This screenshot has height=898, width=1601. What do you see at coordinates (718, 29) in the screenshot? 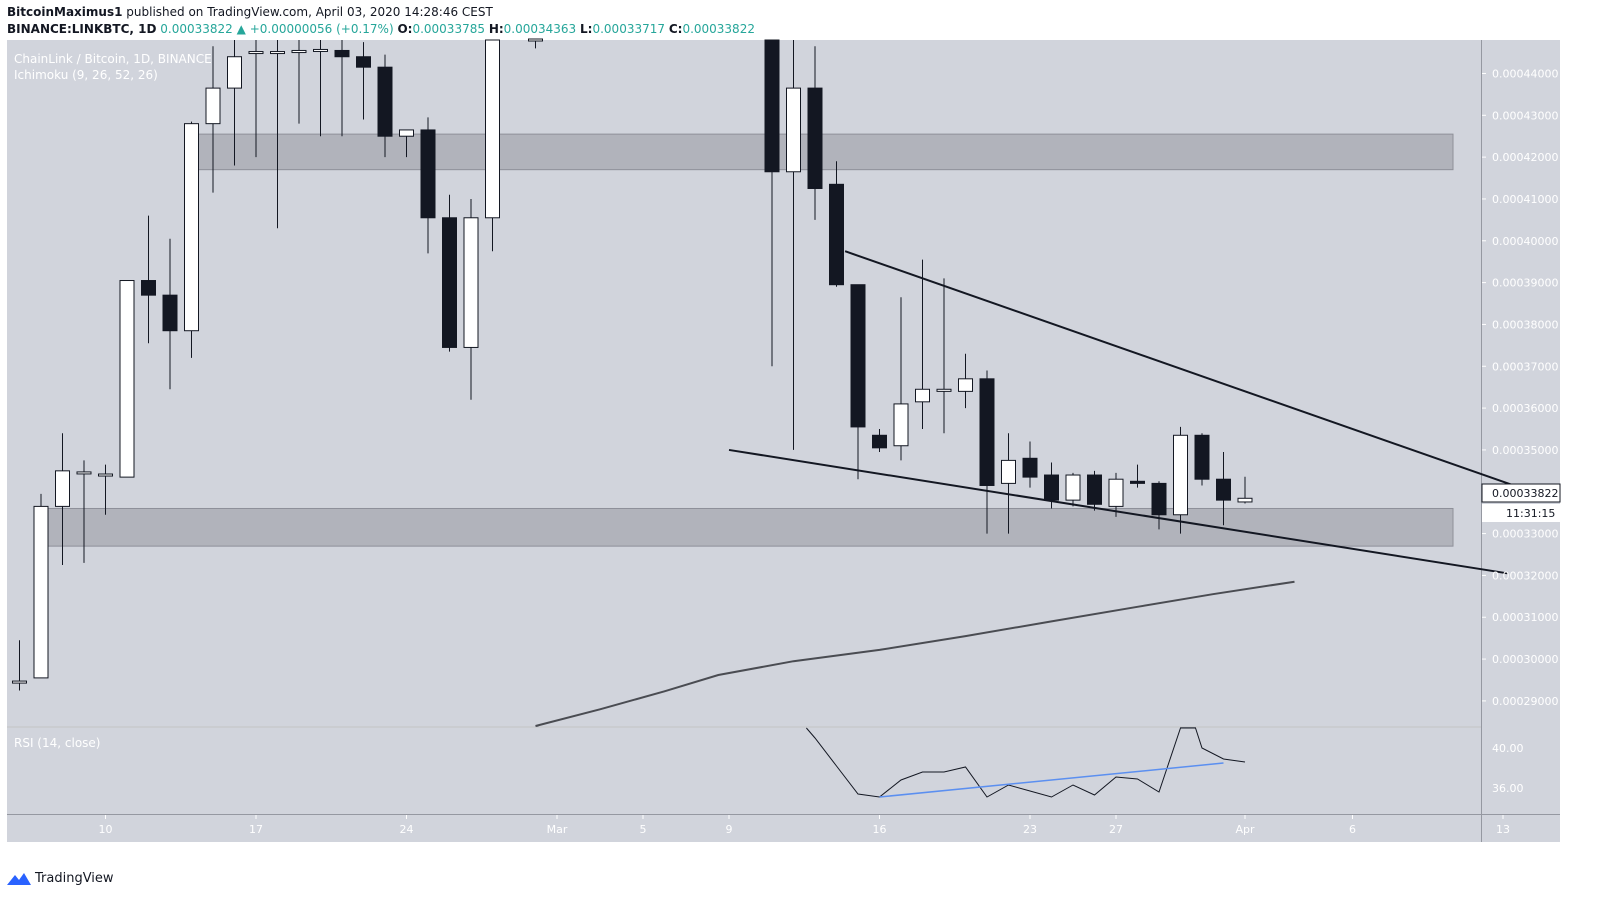
I see `close-value: 0.00033822` at bounding box center [718, 29].